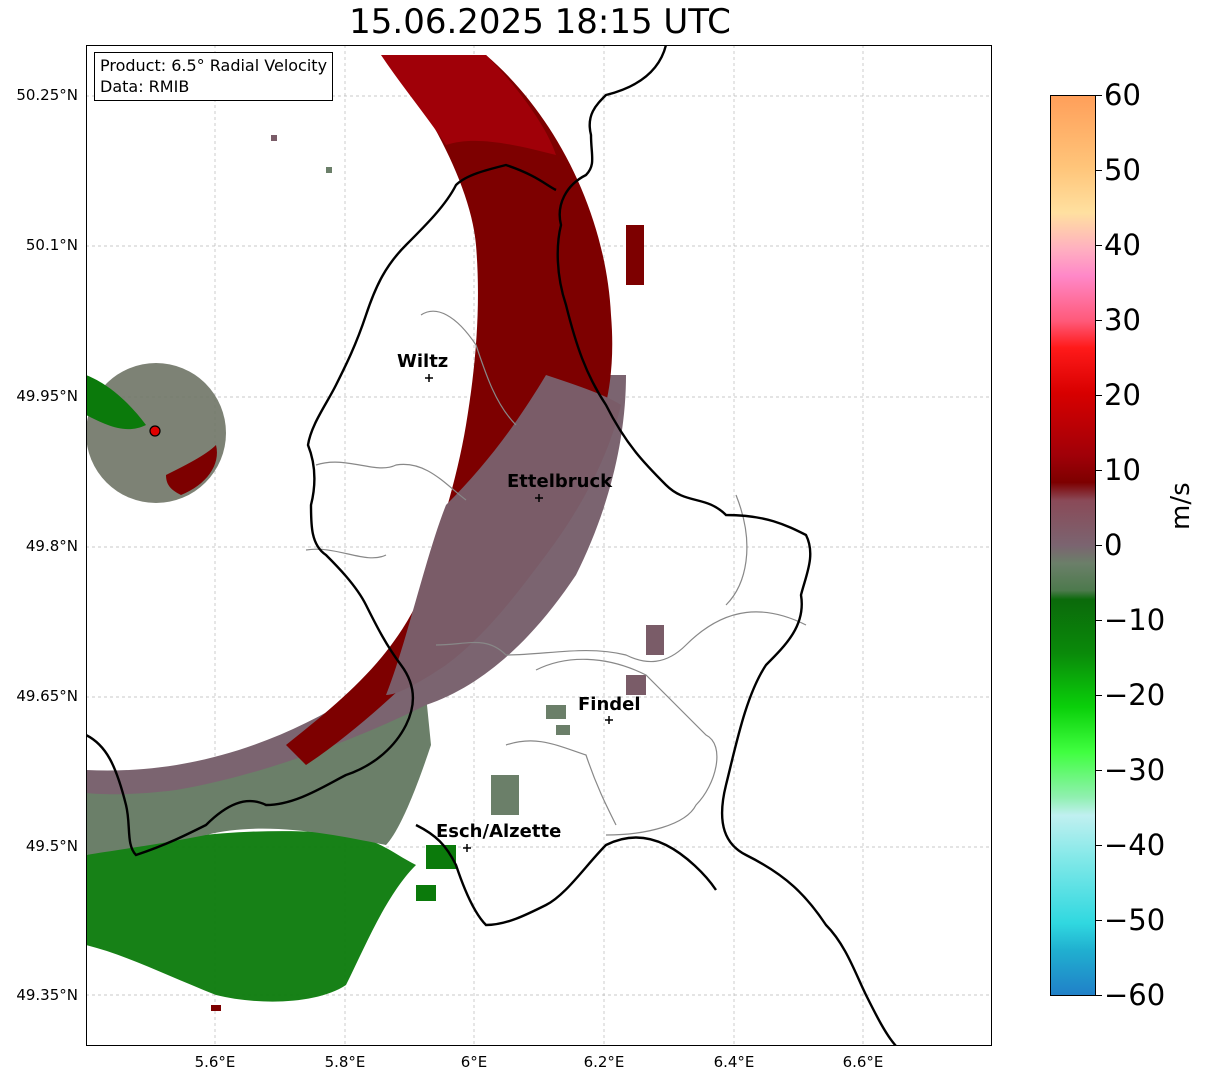 This screenshot has height=1081, width=1207. I want to click on velocity-band-lower-mauve, so click(503, 535).